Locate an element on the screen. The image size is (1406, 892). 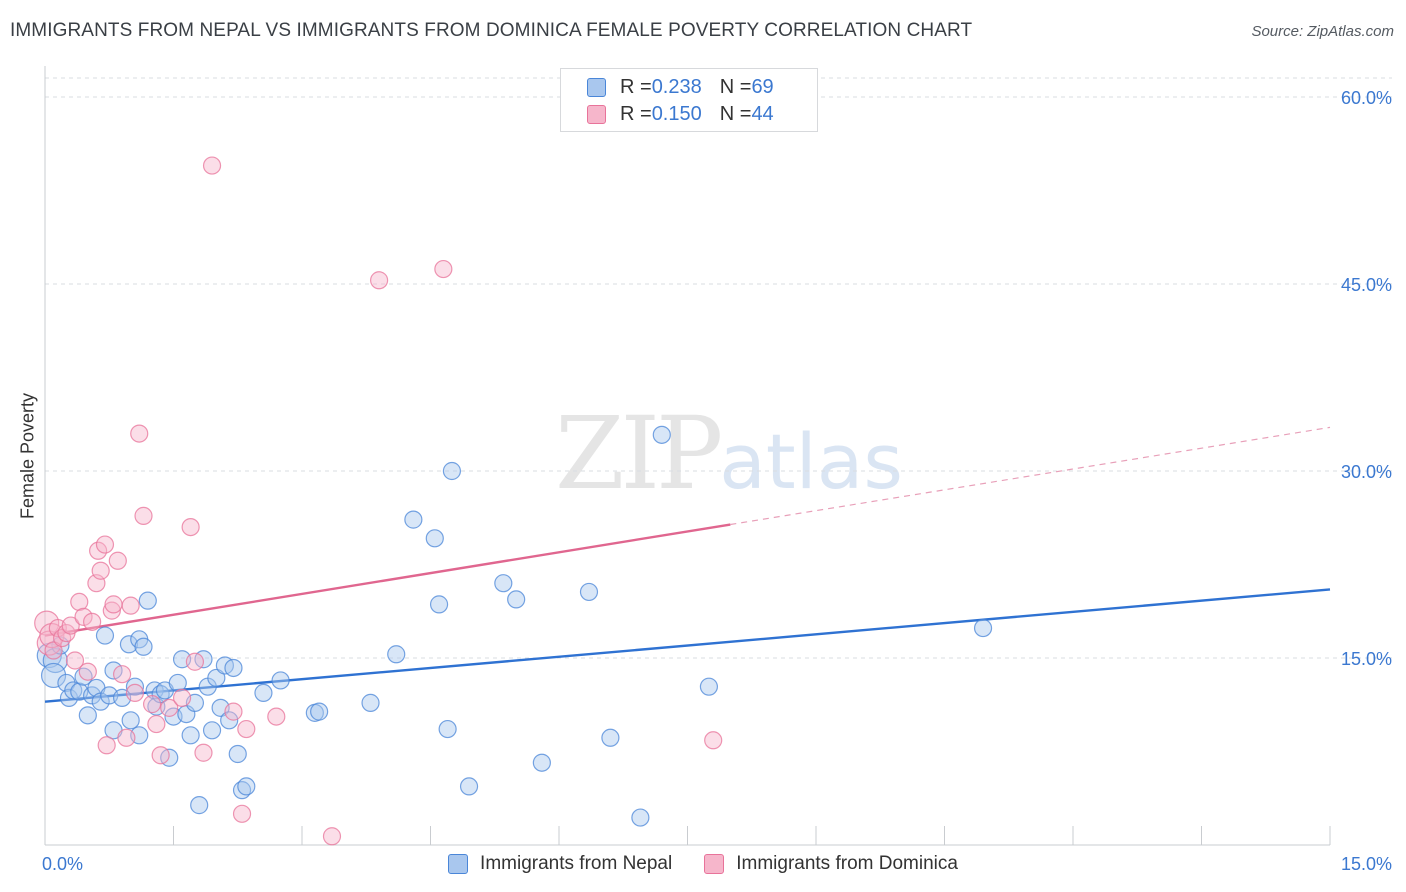
source-label: Source: ZipAtlas.com is located at coordinates (1322, 31).